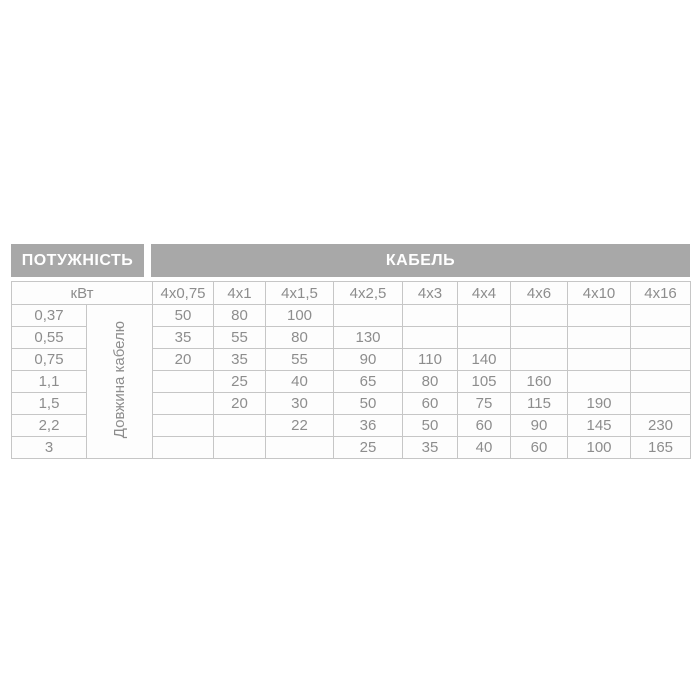 The image size is (700, 700). I want to click on section-header-cell: 4х6, so click(539, 293).